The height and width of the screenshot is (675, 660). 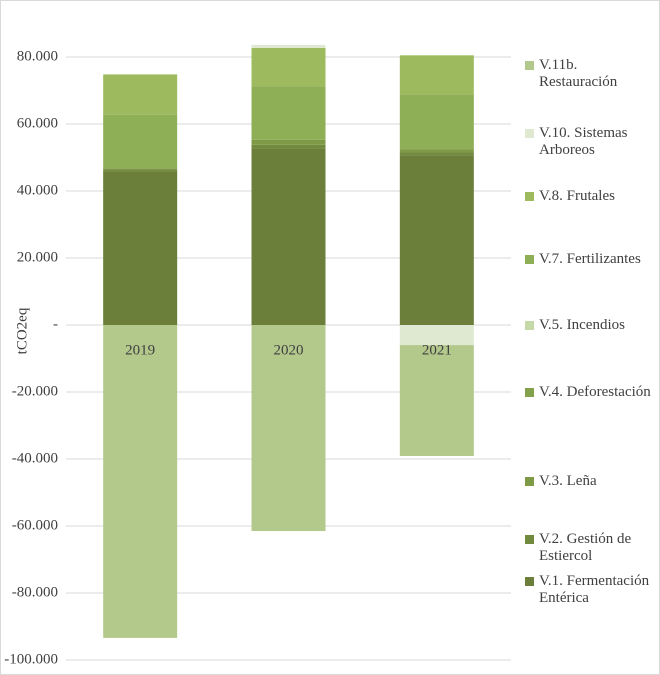 What do you see at coordinates (37, 190) in the screenshot?
I see `y-tick-label: 40.000` at bounding box center [37, 190].